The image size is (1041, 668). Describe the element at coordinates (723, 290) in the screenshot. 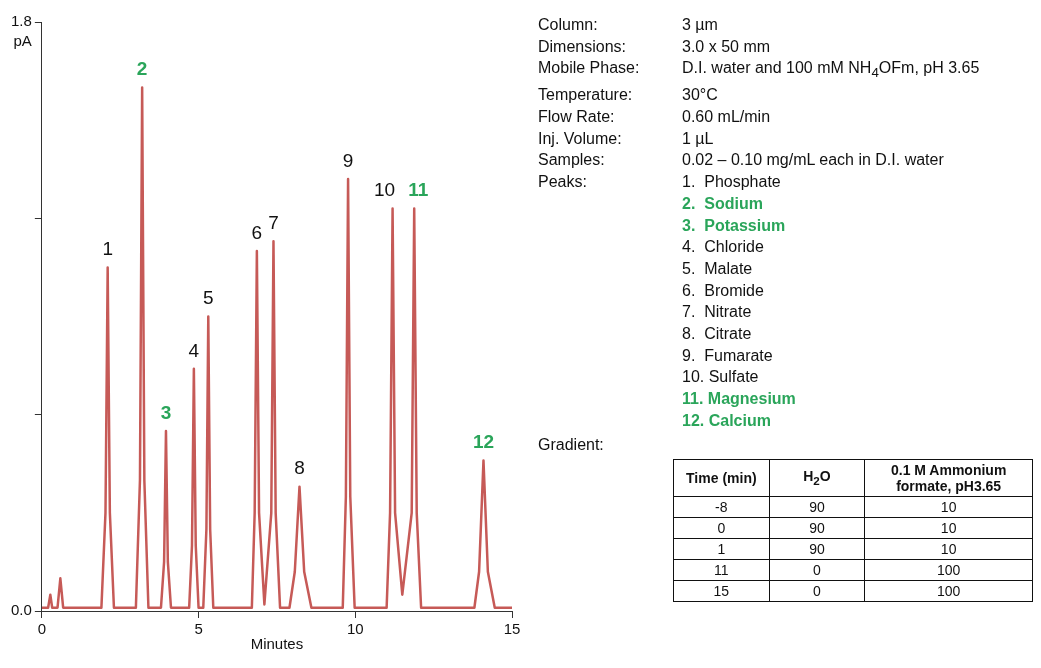

I see `text: 6. Bromide` at that location.